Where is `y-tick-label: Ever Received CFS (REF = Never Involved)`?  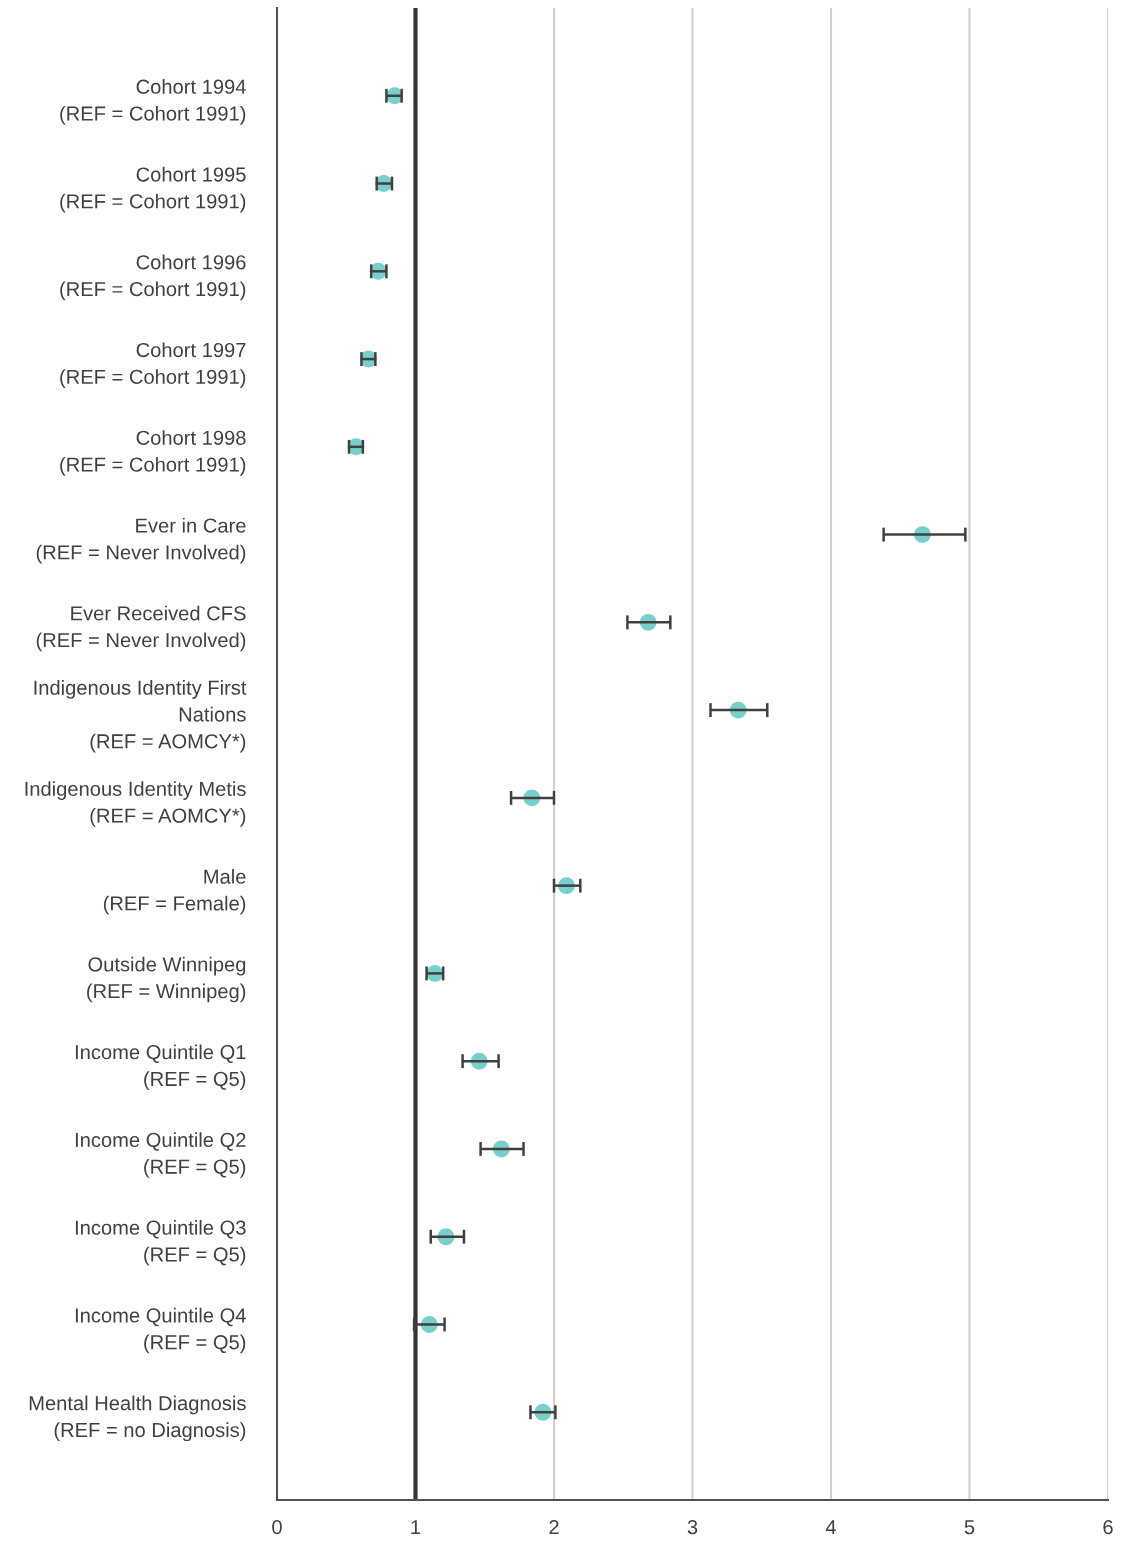
y-tick-label: Ever Received CFS (REF = Never Involved) is located at coordinates (141, 628).